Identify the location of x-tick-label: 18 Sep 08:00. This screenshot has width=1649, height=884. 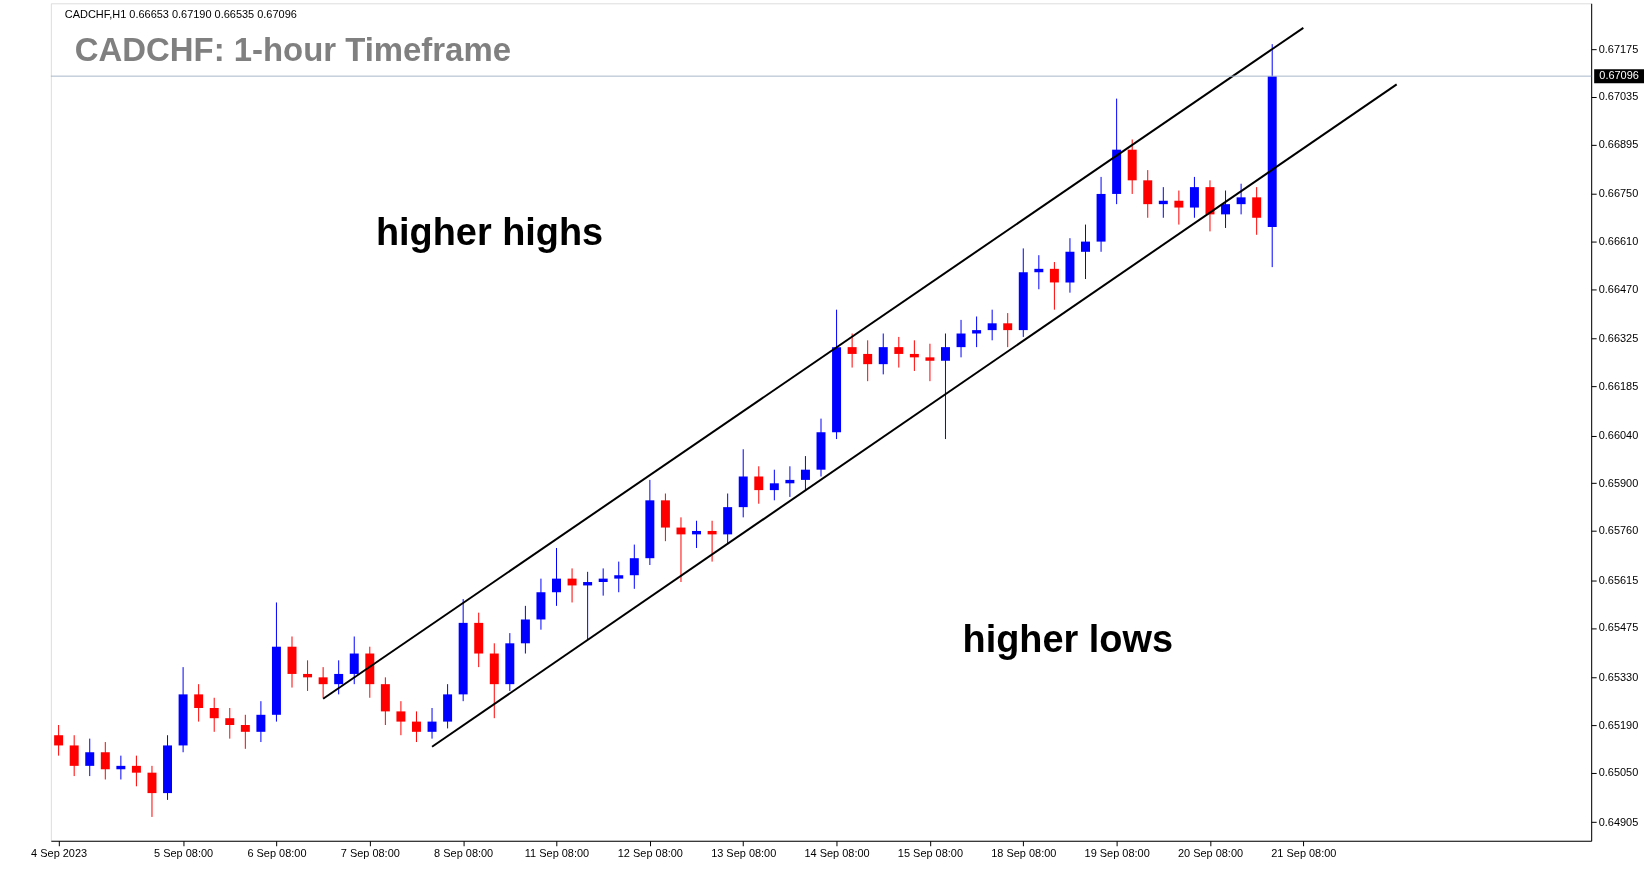
(1024, 853).